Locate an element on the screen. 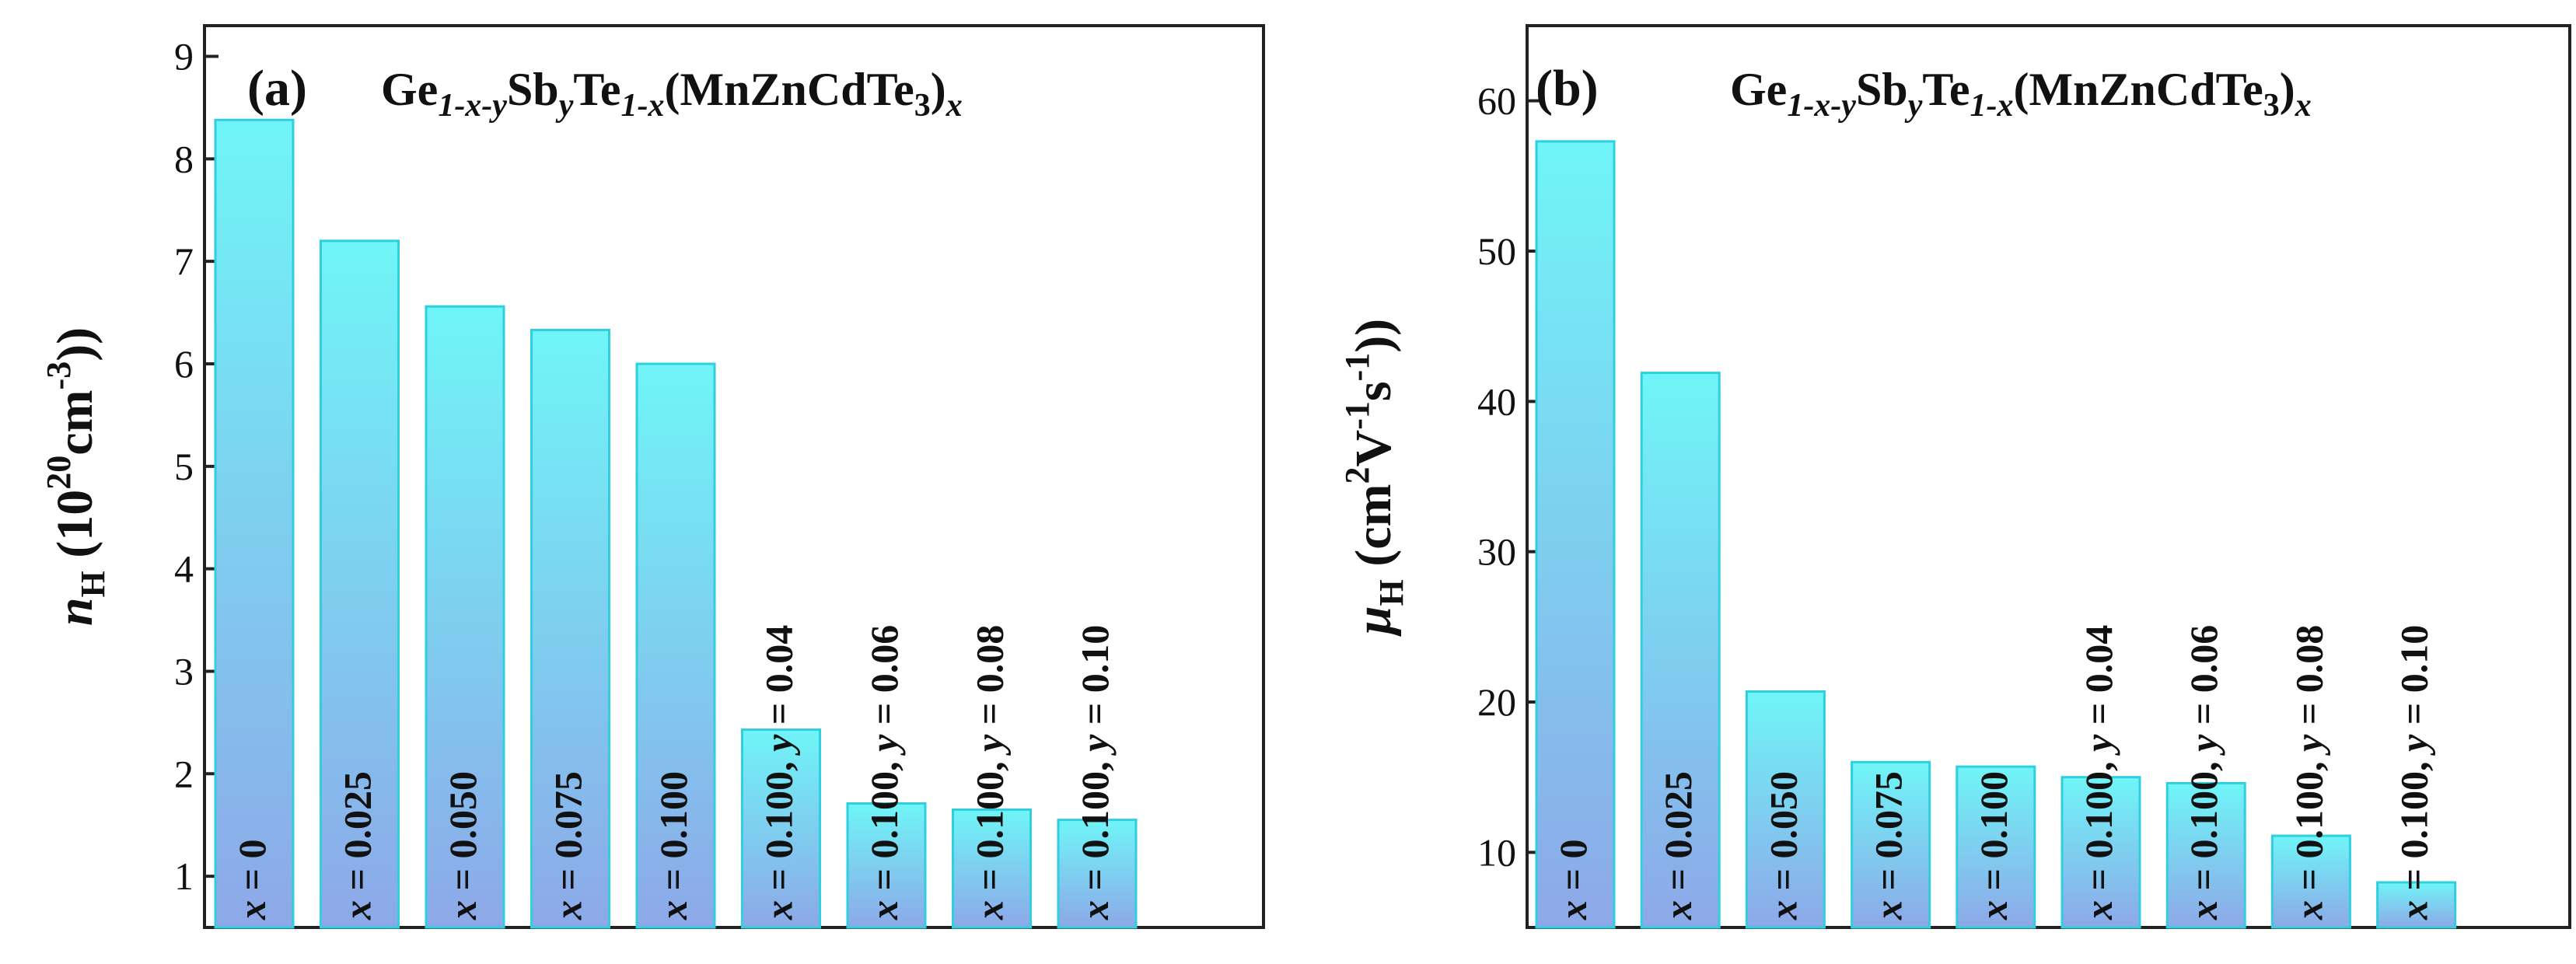 The height and width of the screenshot is (964, 2576). y-tick-label: 10 is located at coordinates (1496, 852).